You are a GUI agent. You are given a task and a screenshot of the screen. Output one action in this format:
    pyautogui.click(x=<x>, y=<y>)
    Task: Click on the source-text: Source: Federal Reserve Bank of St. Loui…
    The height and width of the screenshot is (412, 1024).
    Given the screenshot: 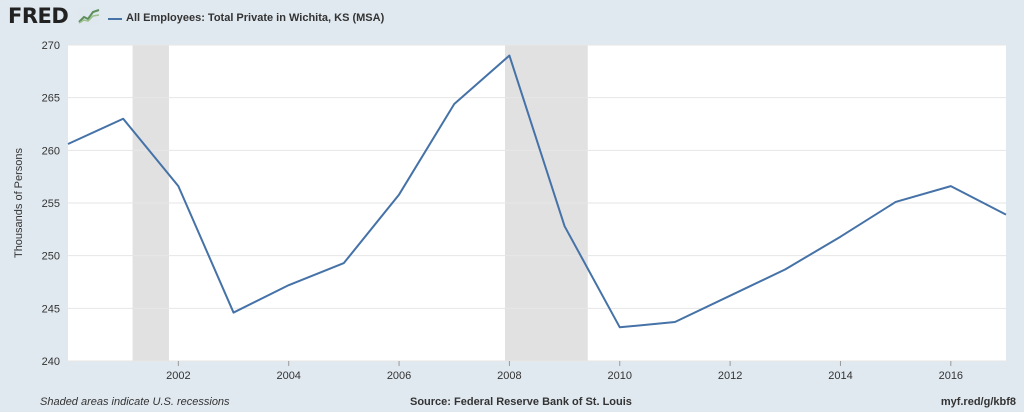 What is the action you would take?
    pyautogui.click(x=521, y=402)
    